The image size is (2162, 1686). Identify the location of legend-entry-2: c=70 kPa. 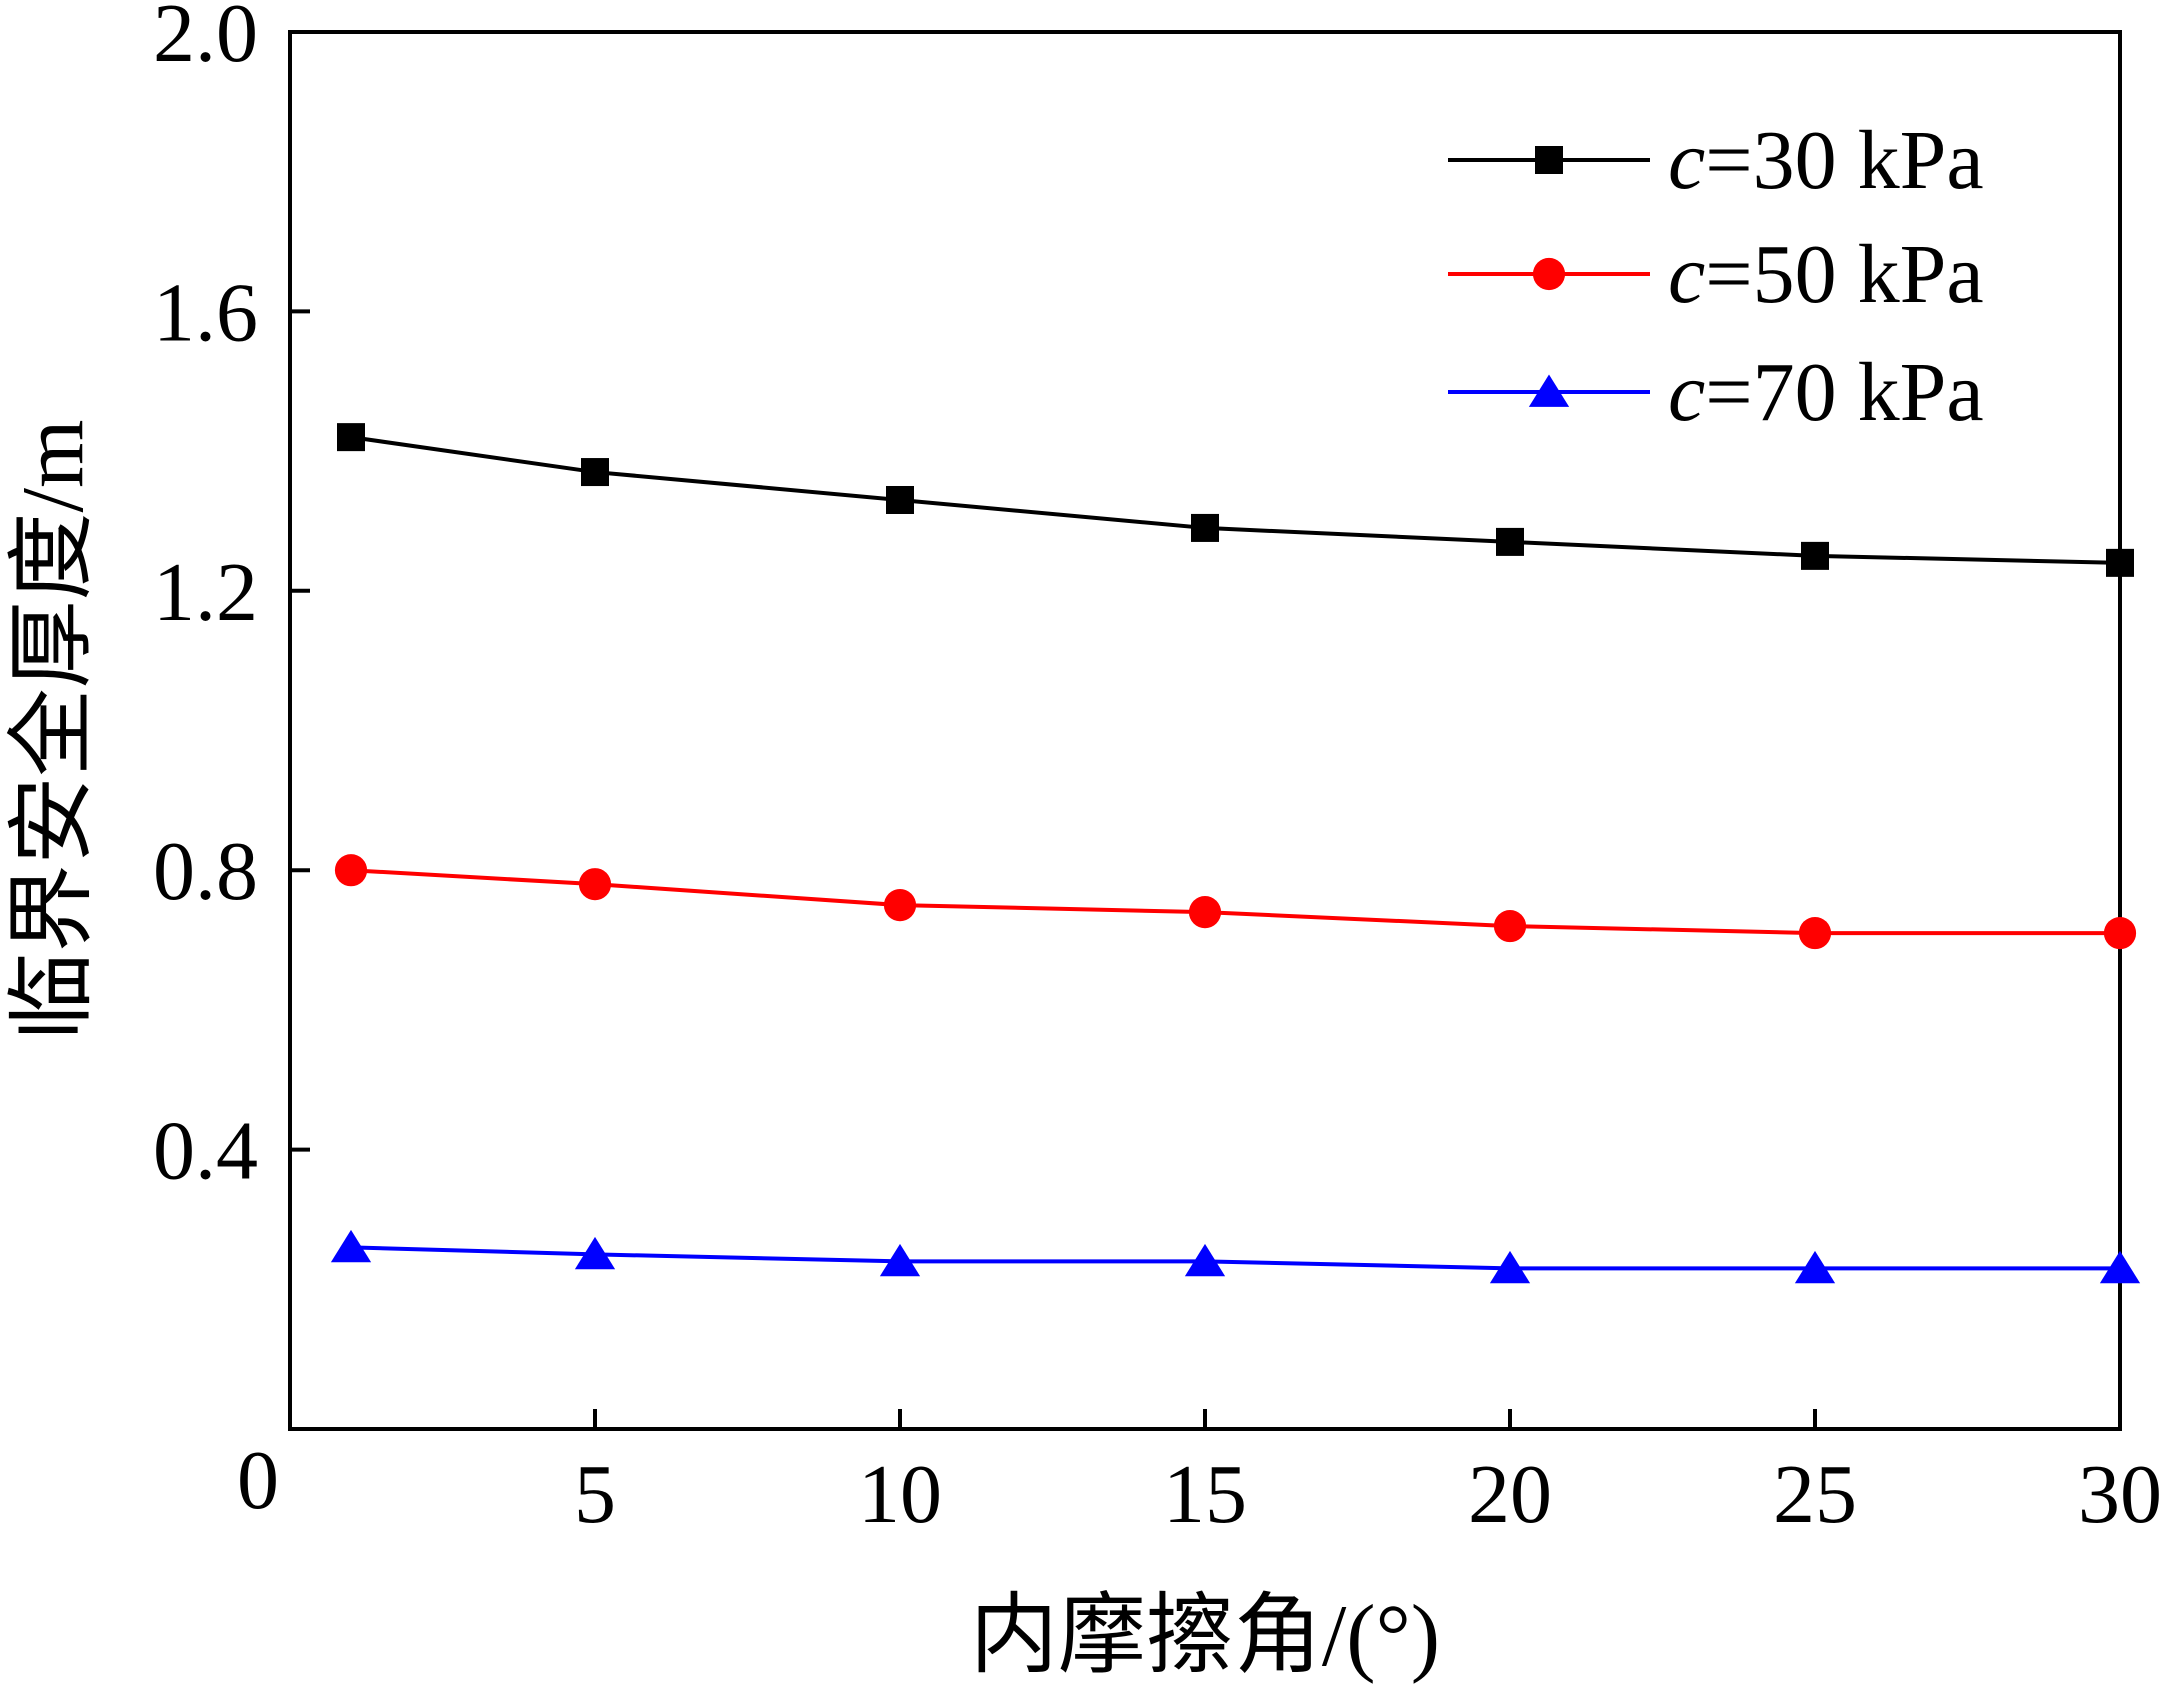
(1716, 392).